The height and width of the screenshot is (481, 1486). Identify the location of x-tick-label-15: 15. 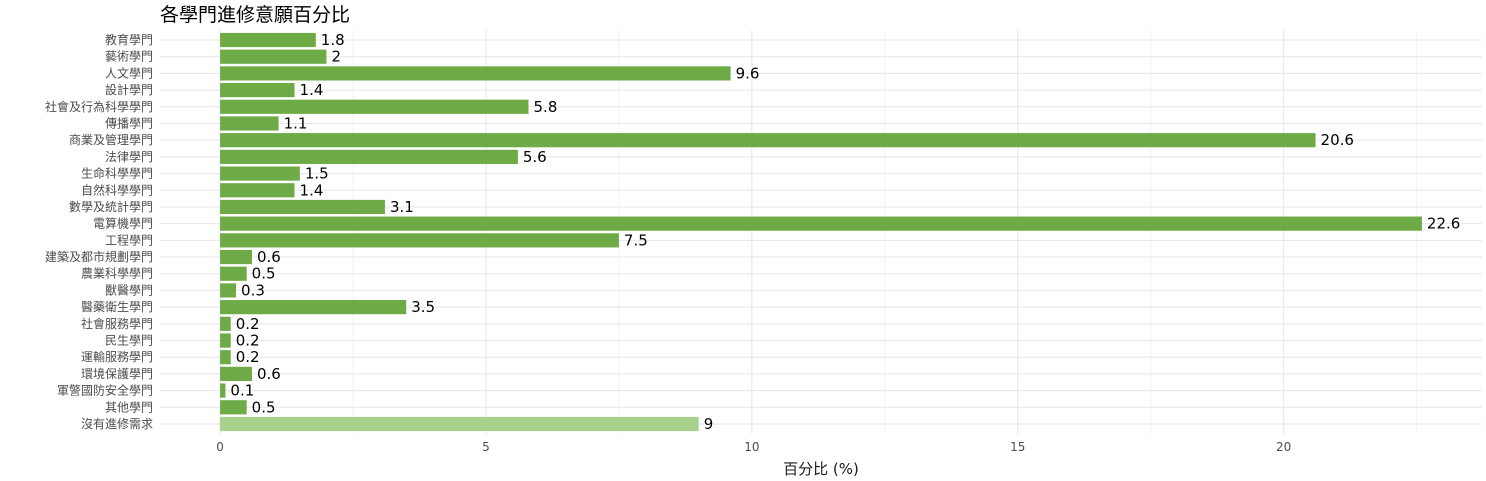
(1017, 447).